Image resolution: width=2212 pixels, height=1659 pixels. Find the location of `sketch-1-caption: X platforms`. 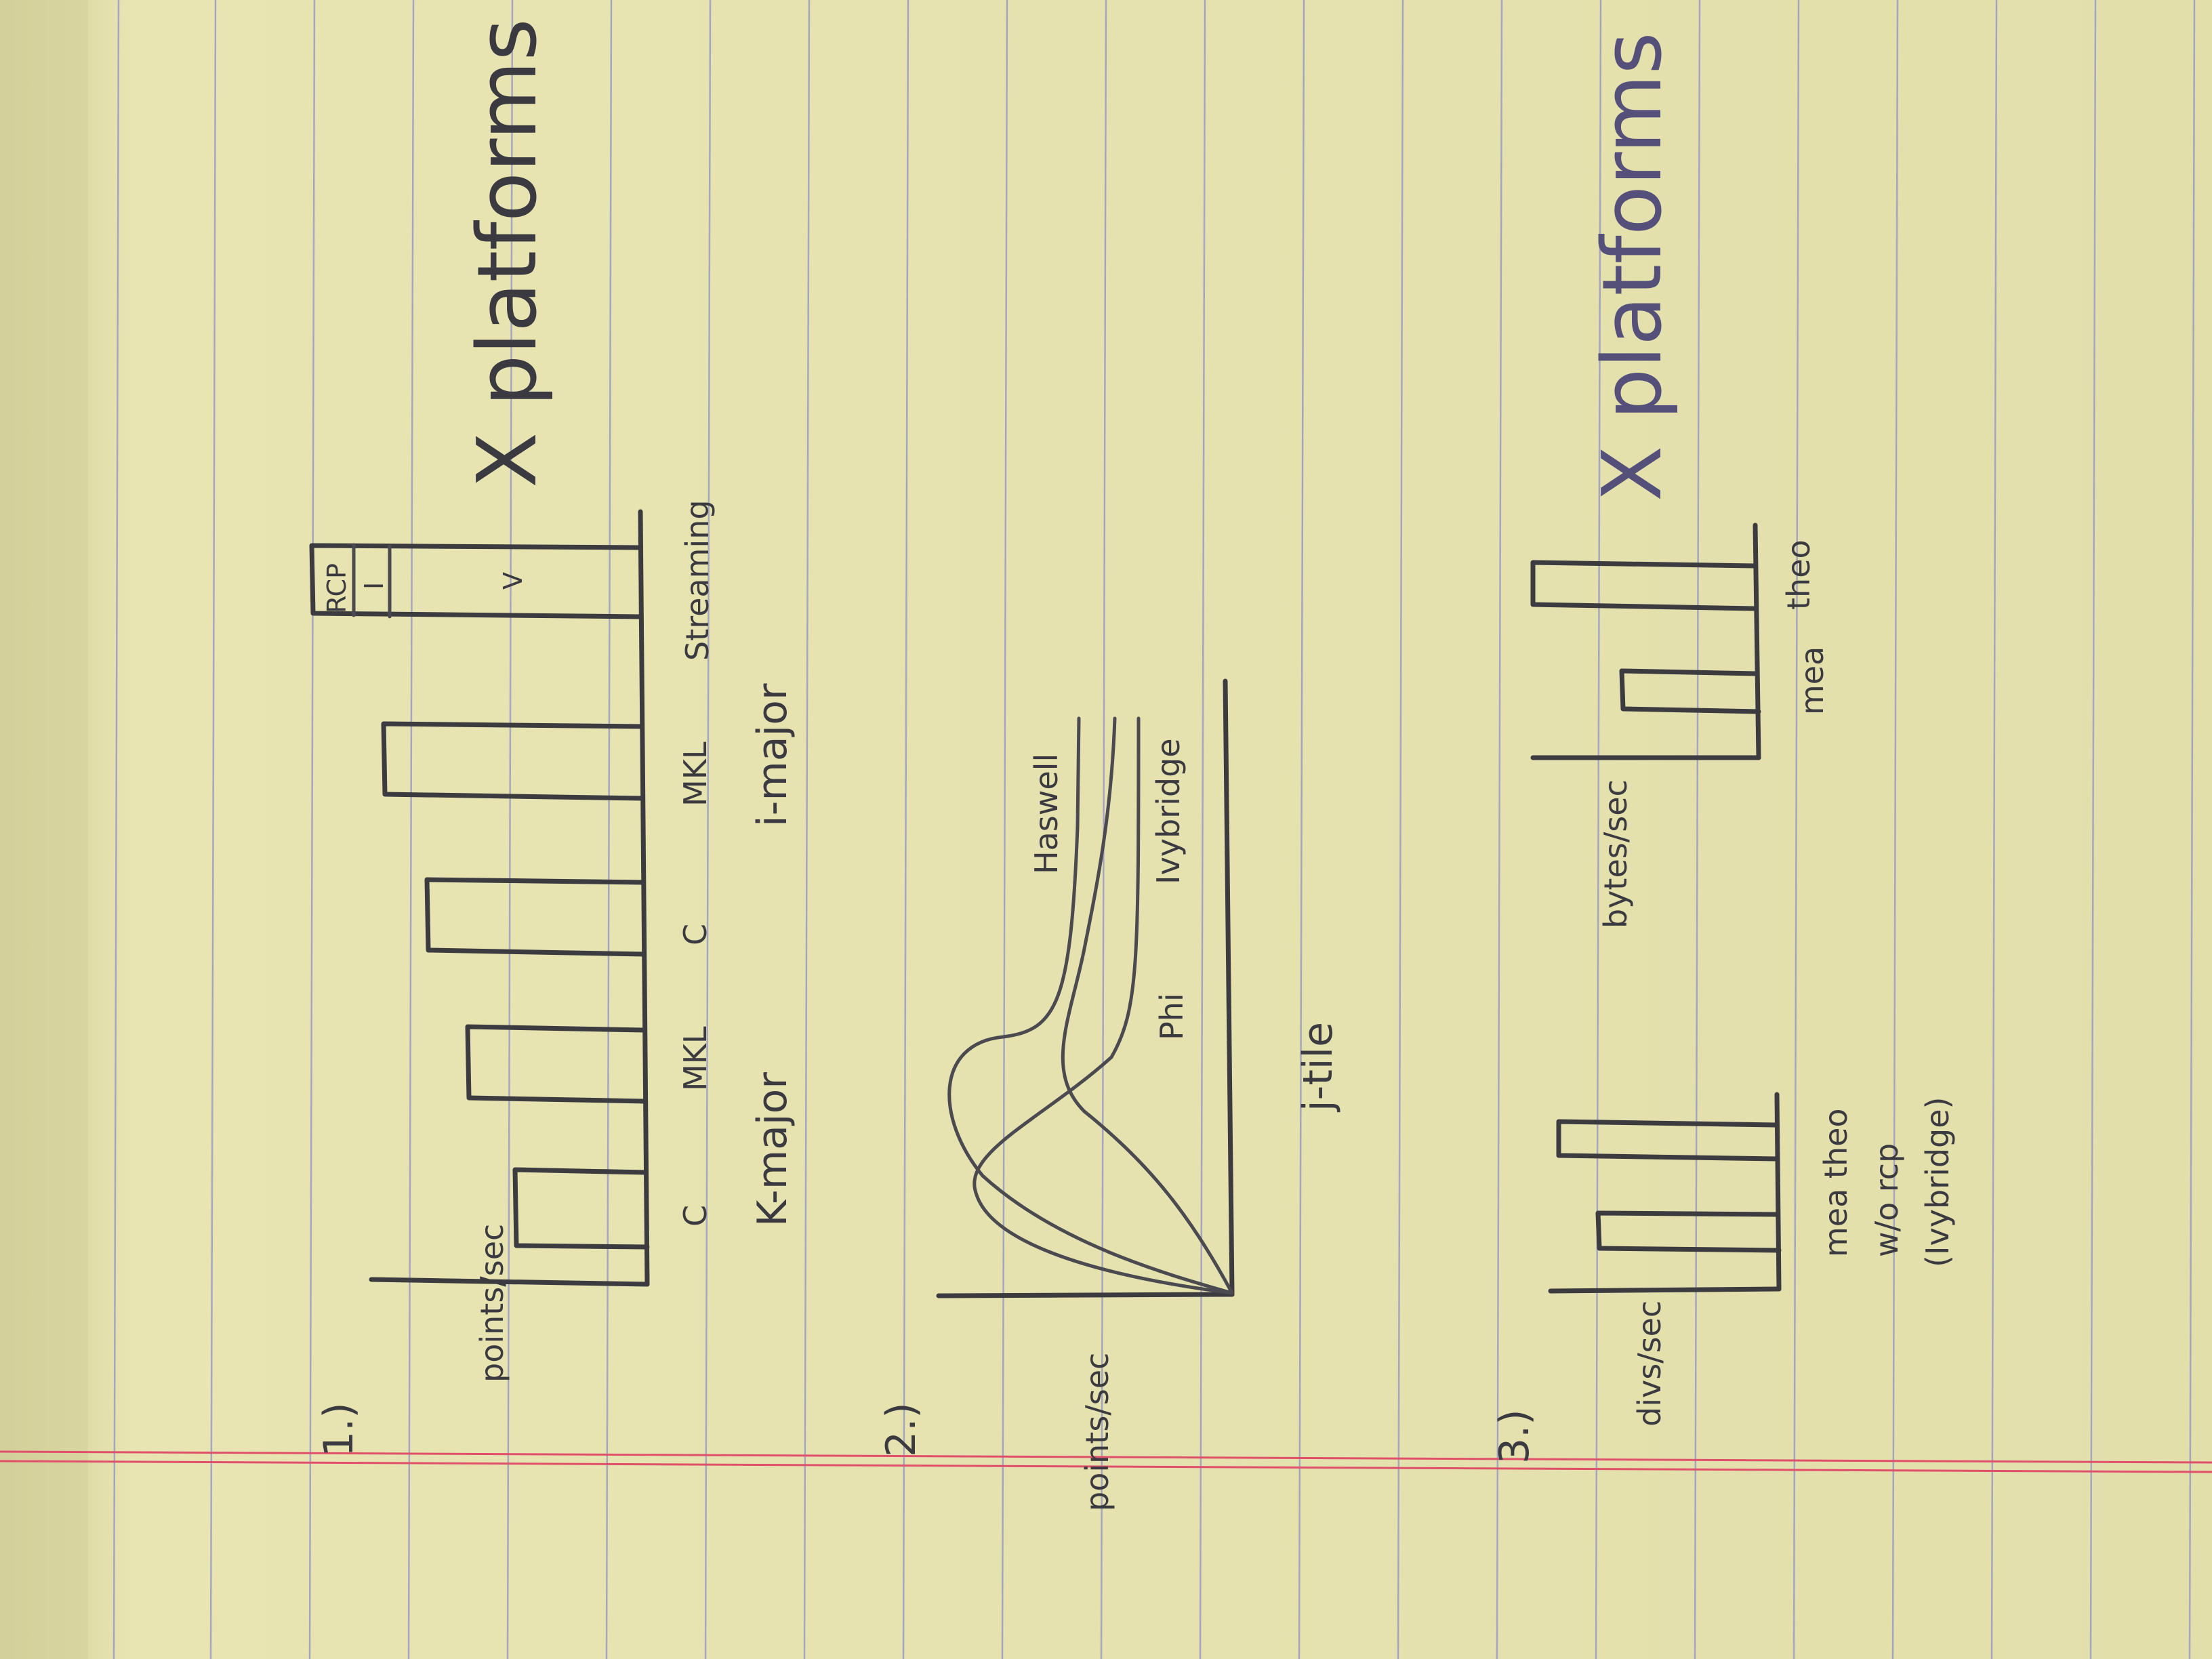

sketch-1-caption: X platforms is located at coordinates (508, 253).